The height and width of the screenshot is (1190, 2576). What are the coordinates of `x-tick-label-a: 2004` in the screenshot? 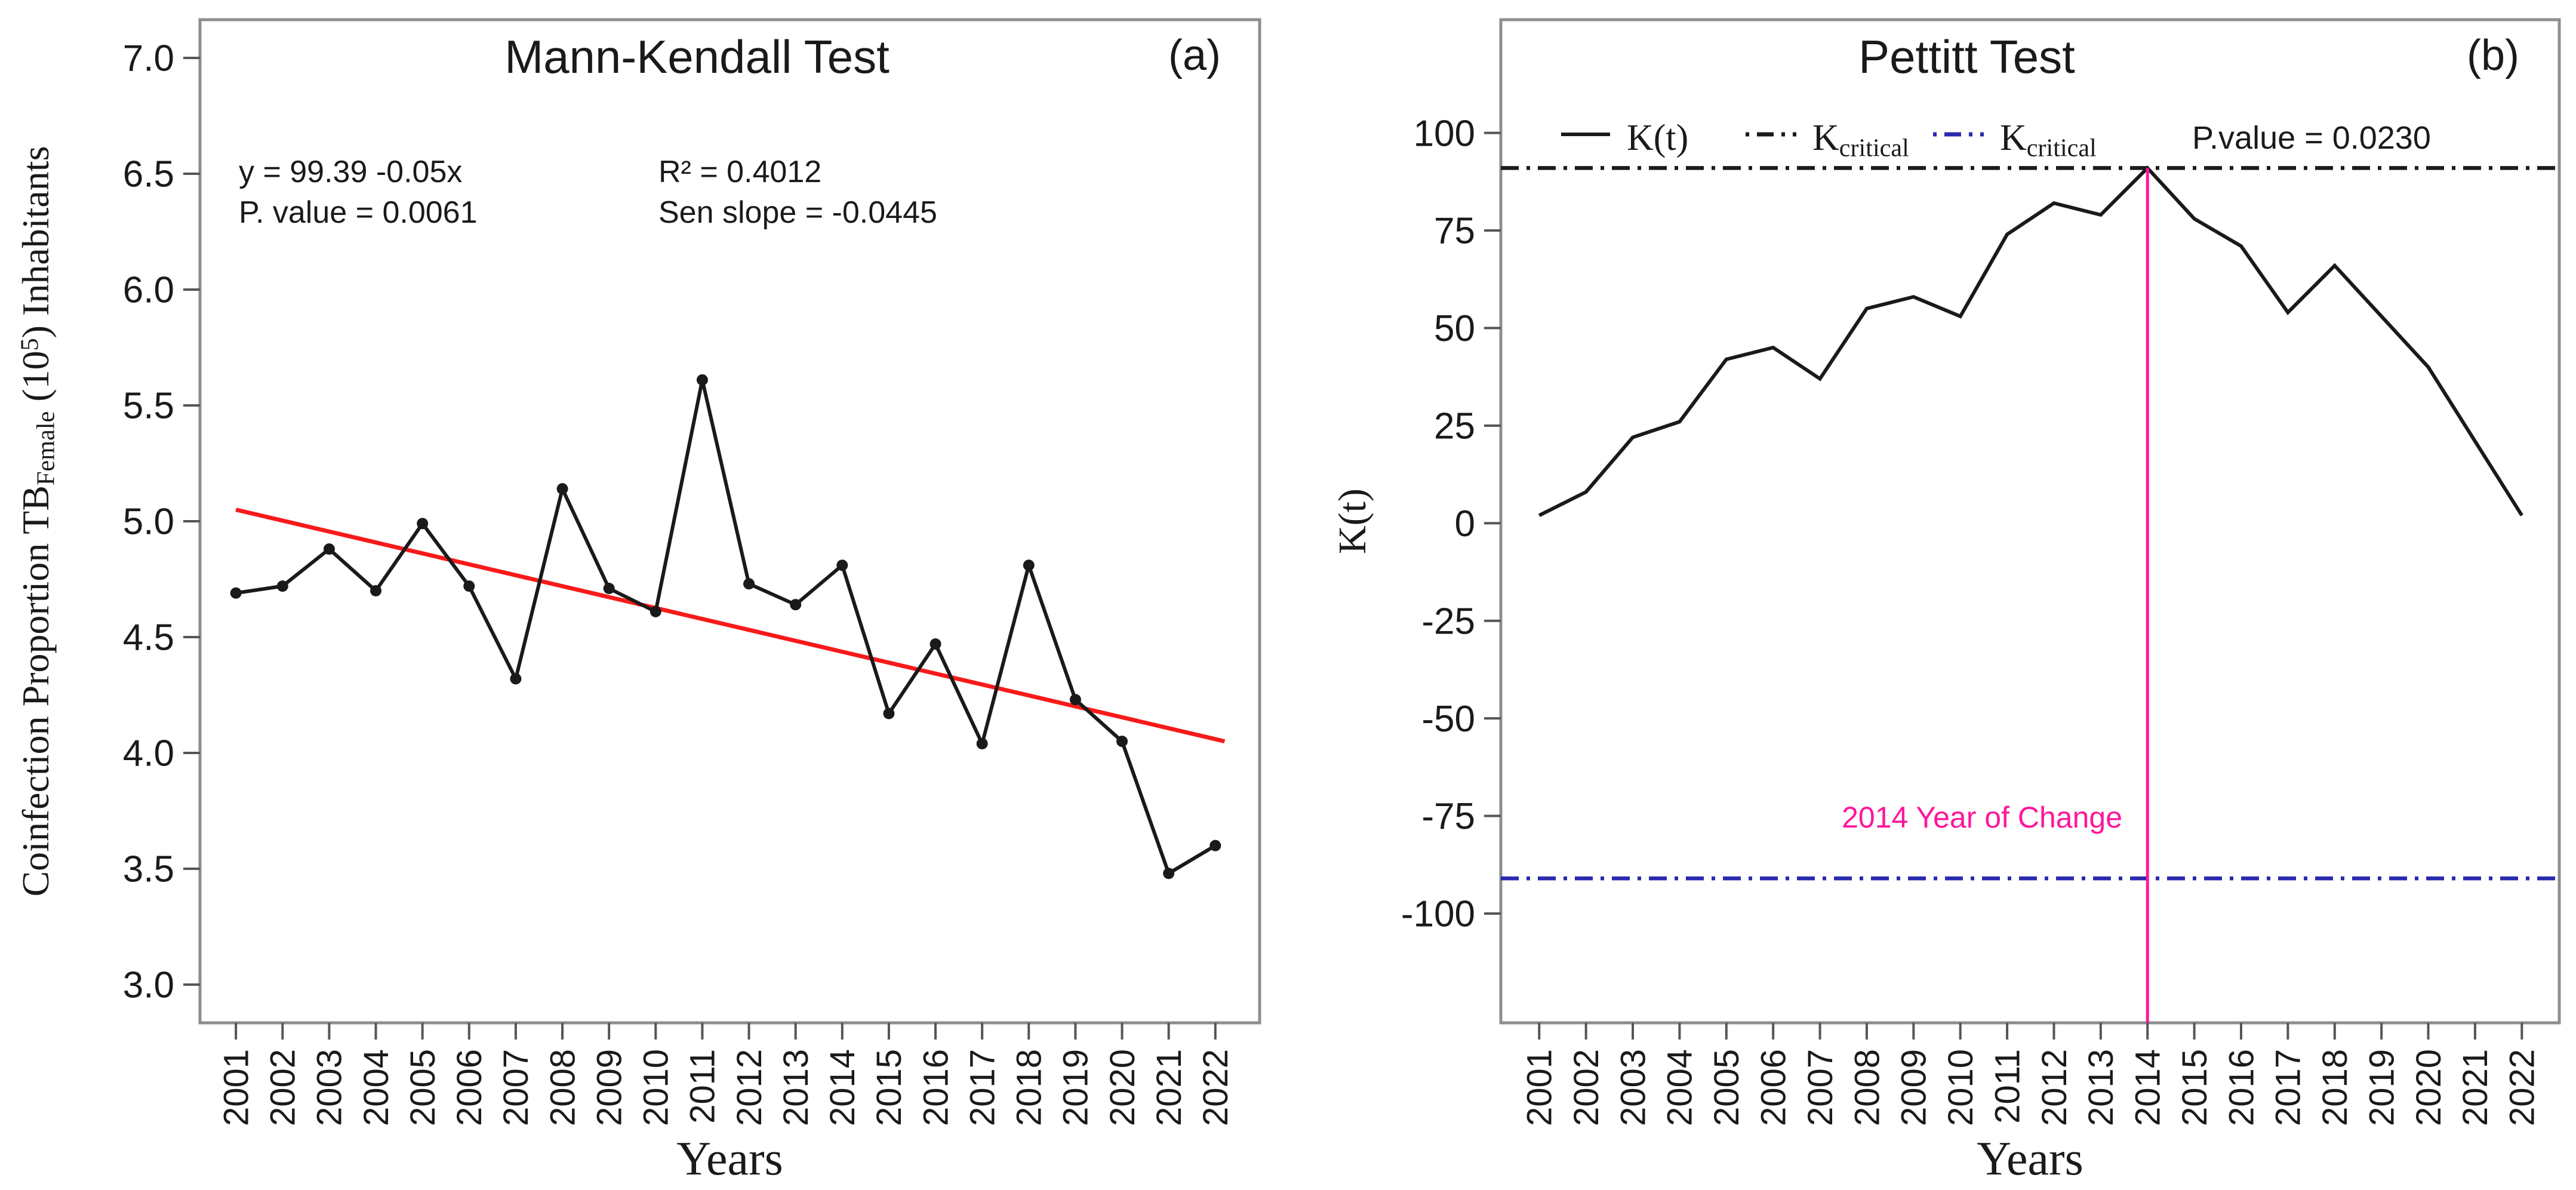 It's located at (376, 1087).